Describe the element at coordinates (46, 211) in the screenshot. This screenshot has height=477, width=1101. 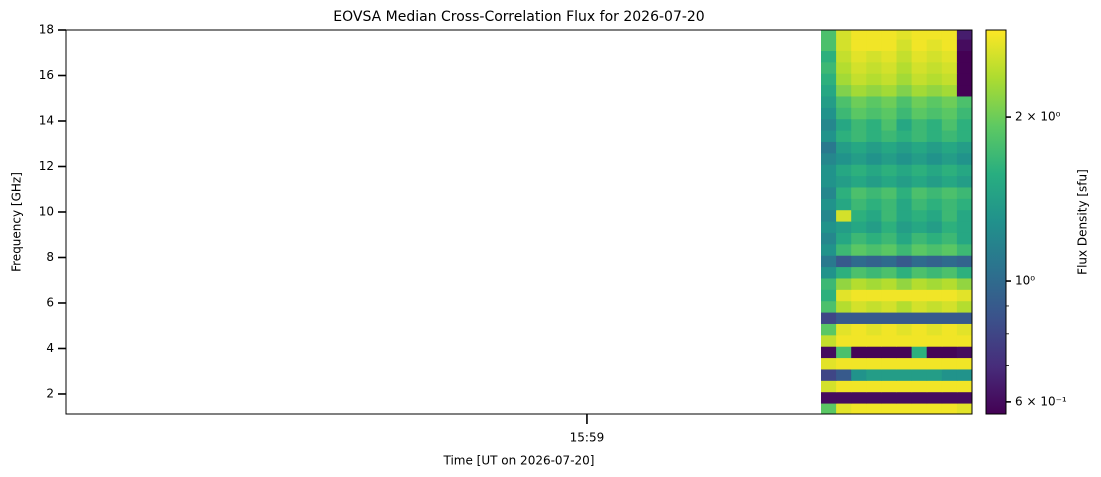
I see `y-tick-label: 10` at that location.